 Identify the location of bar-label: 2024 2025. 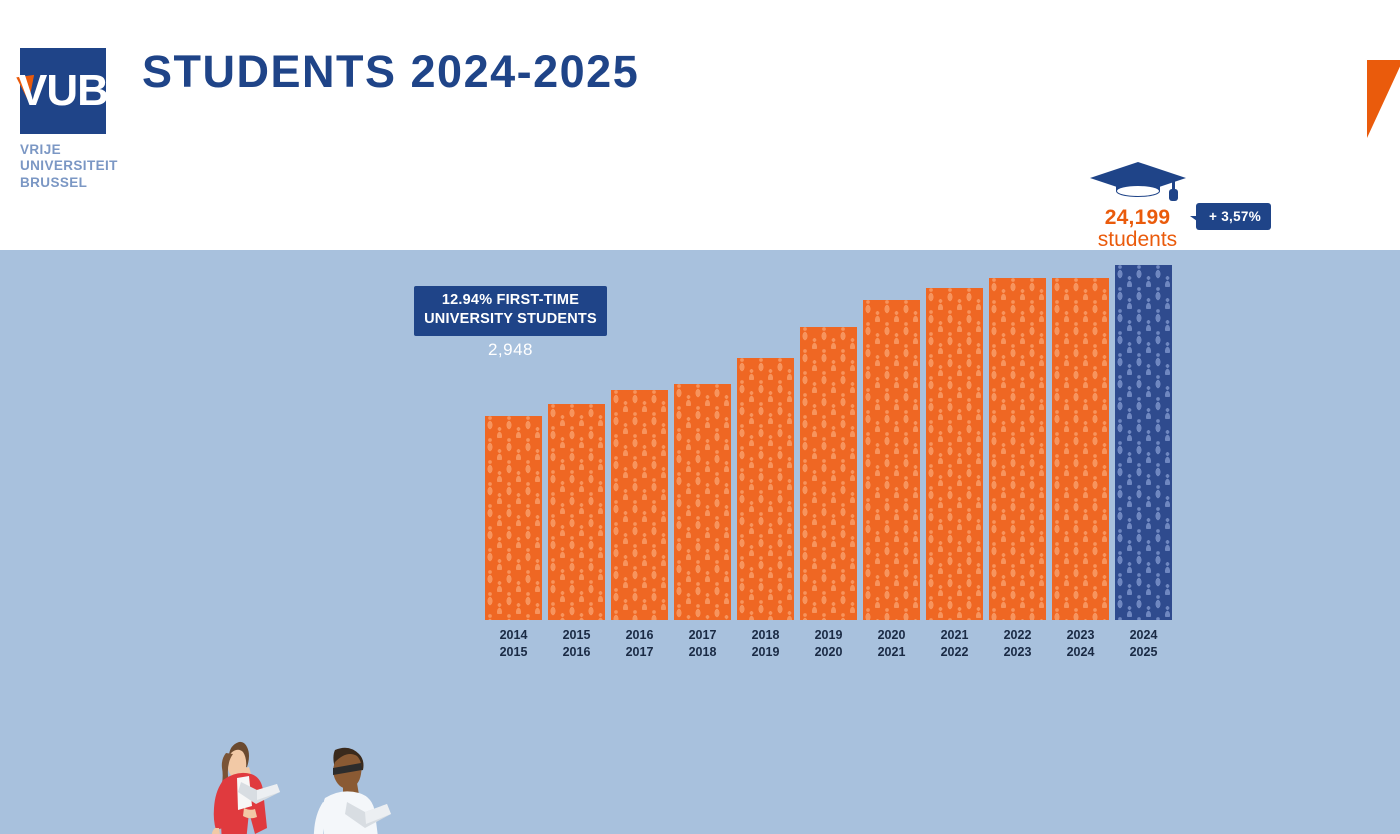
(1143, 640).